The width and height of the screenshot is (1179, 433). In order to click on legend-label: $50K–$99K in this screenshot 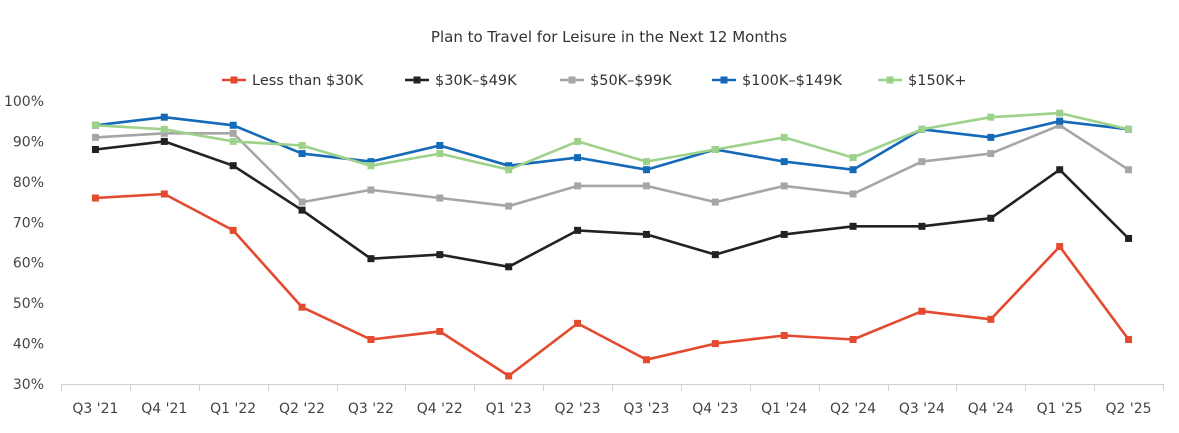, I will do `click(631, 81)`.